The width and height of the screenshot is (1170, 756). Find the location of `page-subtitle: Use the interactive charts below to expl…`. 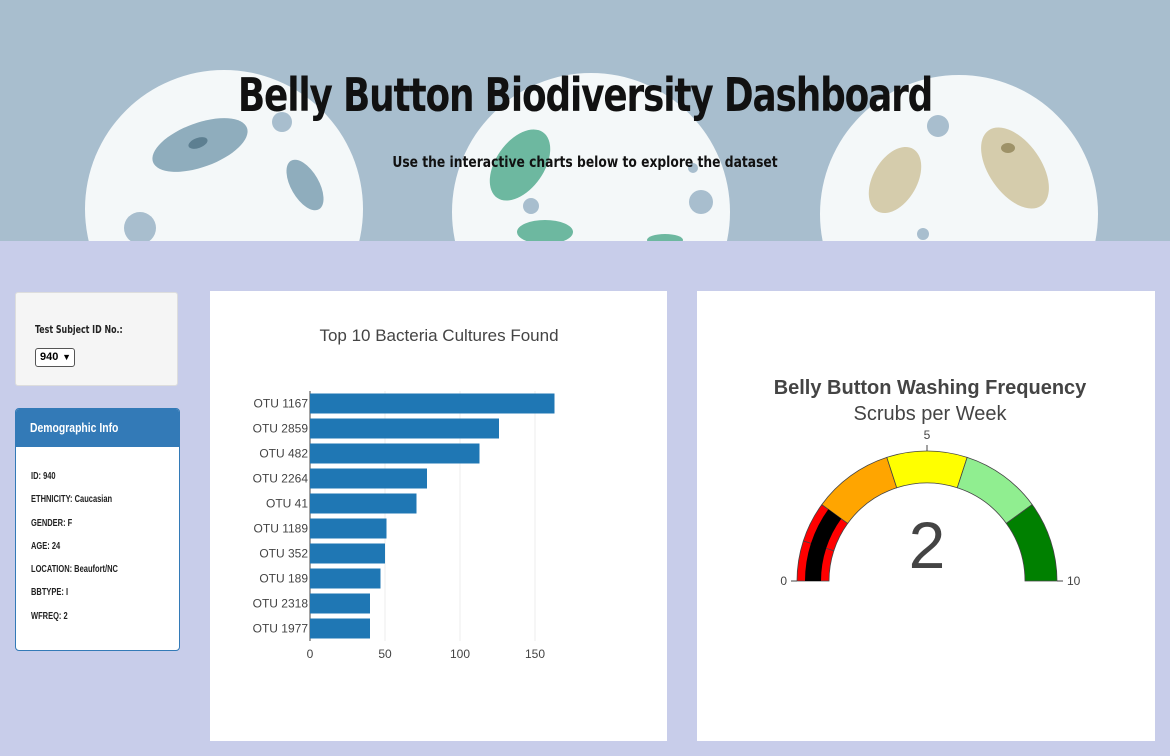

page-subtitle: Use the interactive charts below to expl… is located at coordinates (584, 162).